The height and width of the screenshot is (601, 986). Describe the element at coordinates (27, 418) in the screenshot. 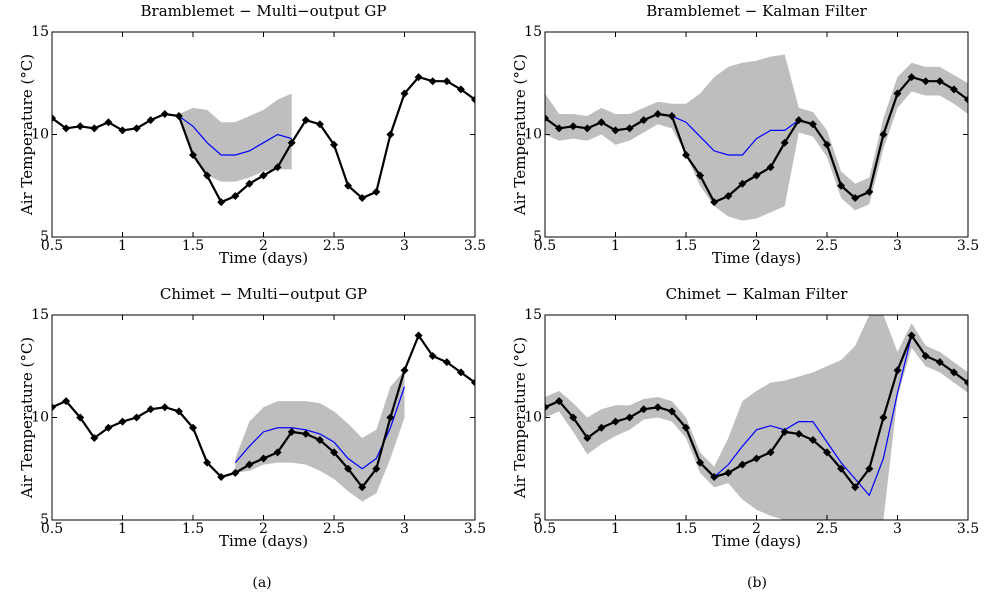

I see `y-axis-label: Air Temperature (°C)` at that location.